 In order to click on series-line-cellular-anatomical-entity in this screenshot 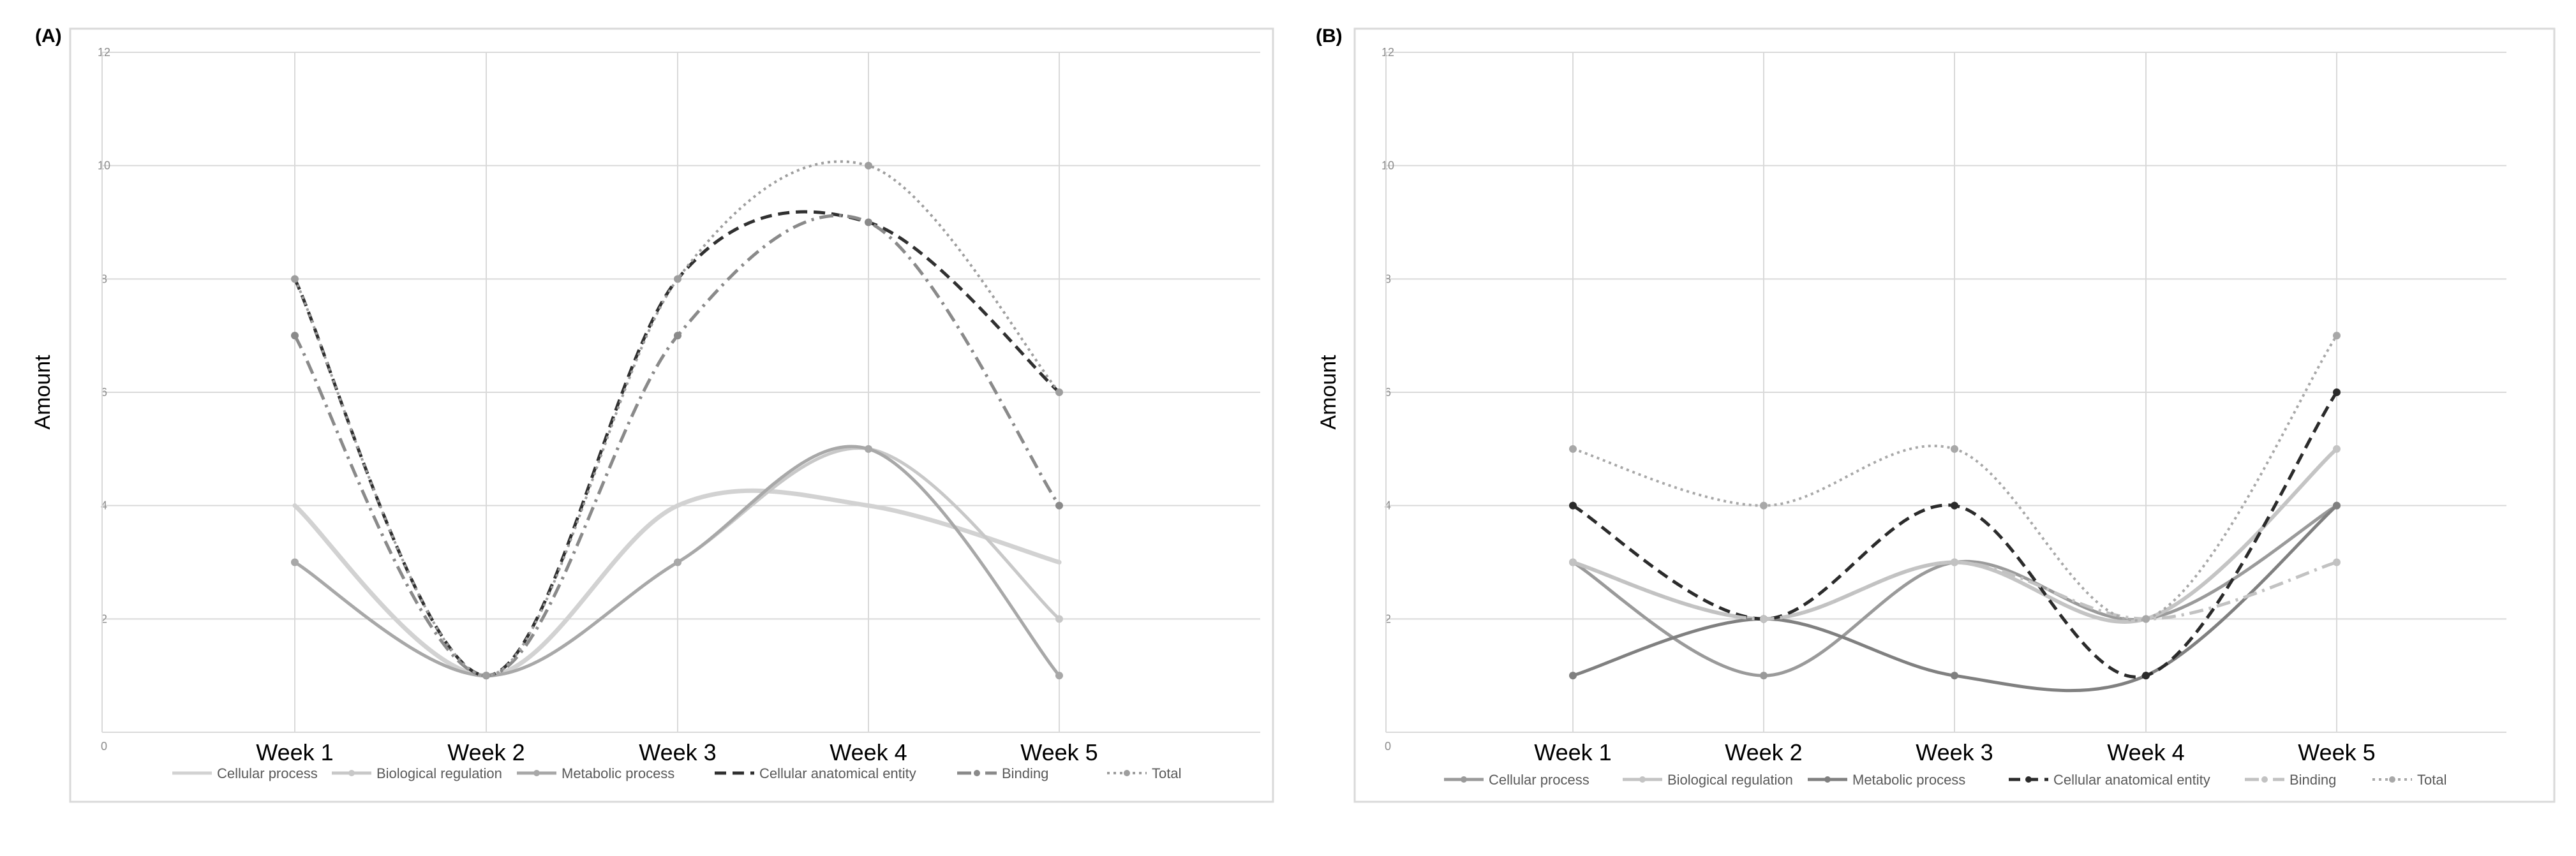, I will do `click(1955, 535)`.